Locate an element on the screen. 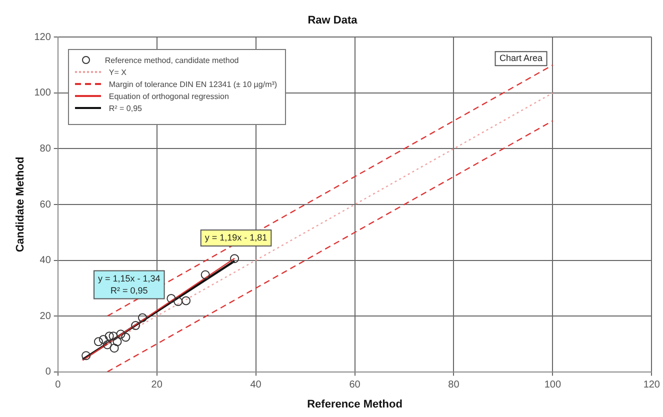 This screenshot has width=663, height=417. y-axis-title: Candidate Method is located at coordinates (20, 204).